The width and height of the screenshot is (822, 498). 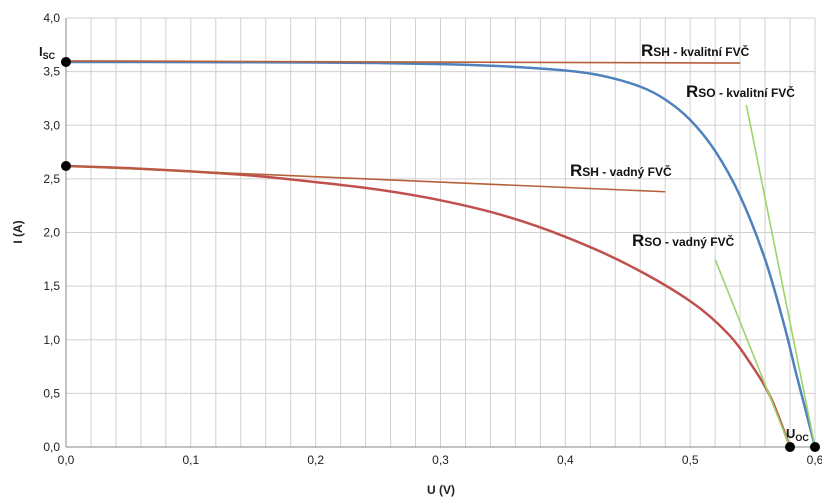 I want to click on x-tick-label: 0,2, so click(x=315, y=460).